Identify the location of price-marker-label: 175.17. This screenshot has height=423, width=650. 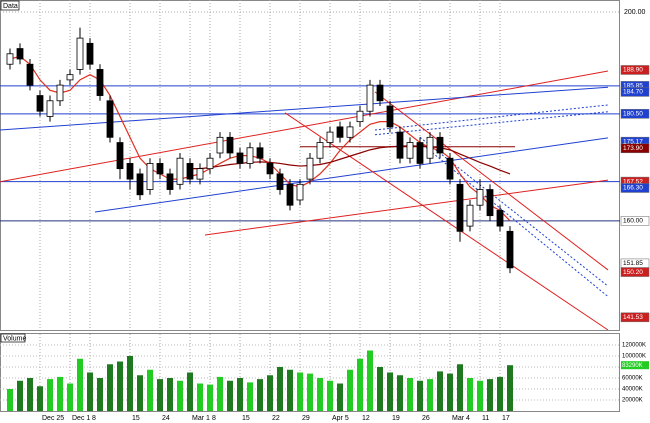
(633, 141).